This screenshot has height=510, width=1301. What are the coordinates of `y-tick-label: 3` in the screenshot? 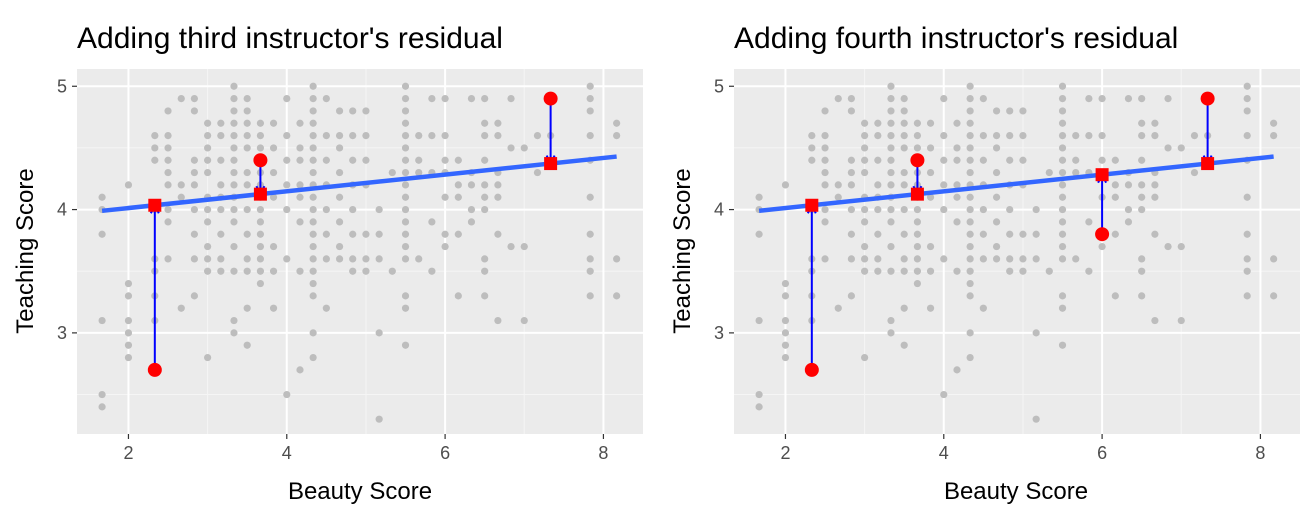 It's located at (62, 333).